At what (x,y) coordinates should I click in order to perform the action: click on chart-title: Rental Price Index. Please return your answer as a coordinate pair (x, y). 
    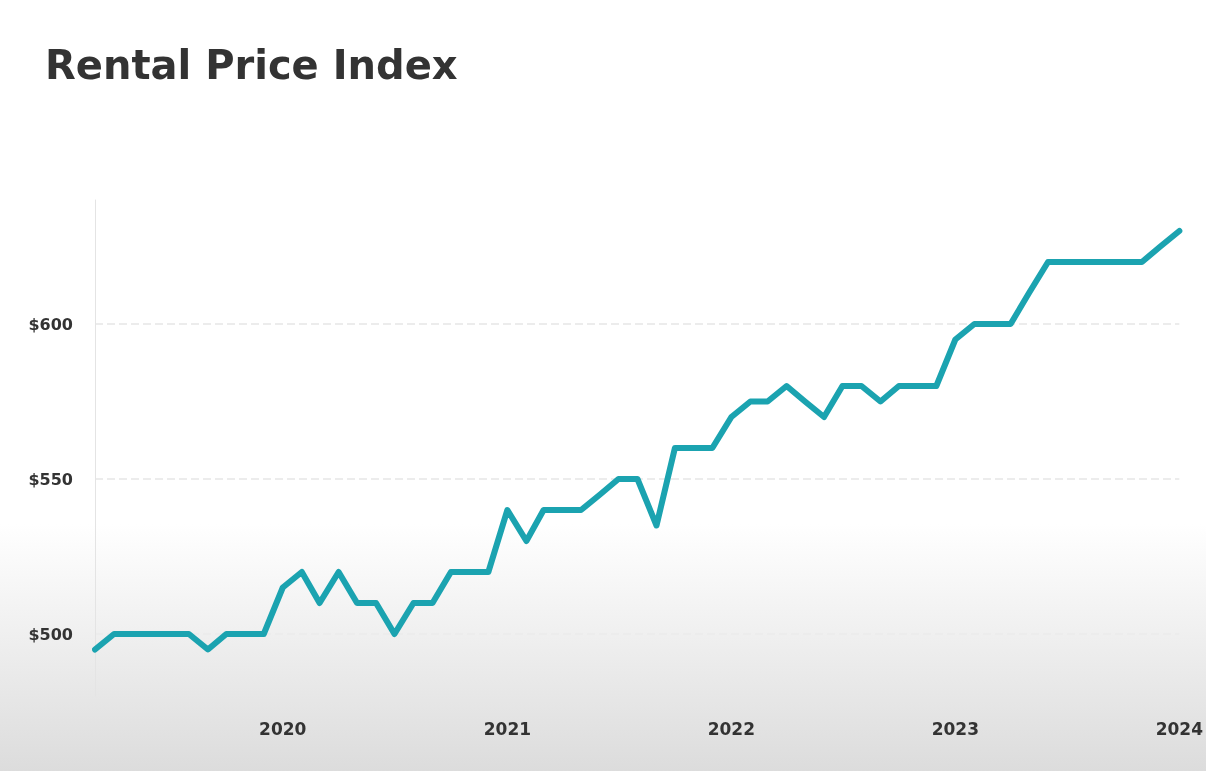
    Looking at the image, I should click on (251, 65).